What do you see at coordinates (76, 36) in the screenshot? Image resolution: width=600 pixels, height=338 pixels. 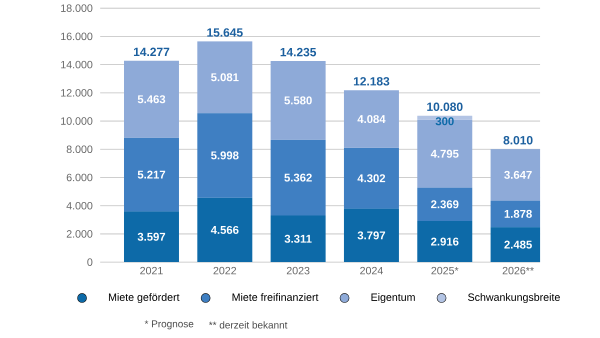 I see `y-tick-label: 16.000` at bounding box center [76, 36].